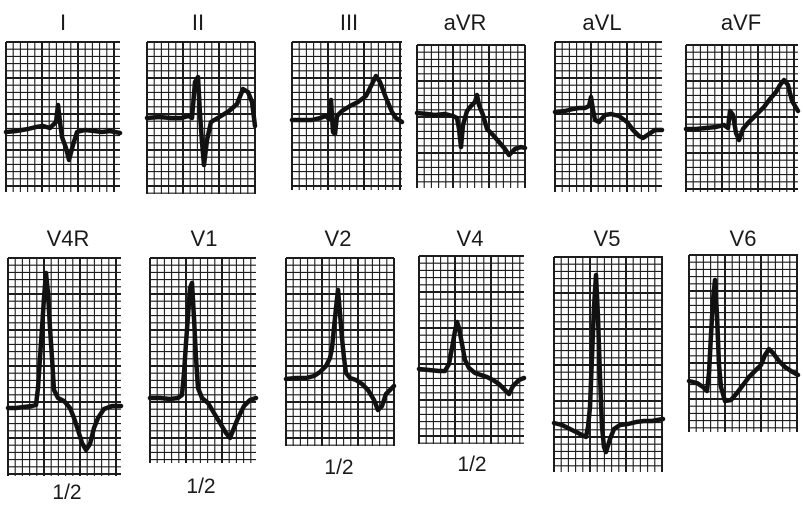  Describe the element at coordinates (67, 492) in the screenshot. I see `scale-note-v4r: 1/2` at that location.